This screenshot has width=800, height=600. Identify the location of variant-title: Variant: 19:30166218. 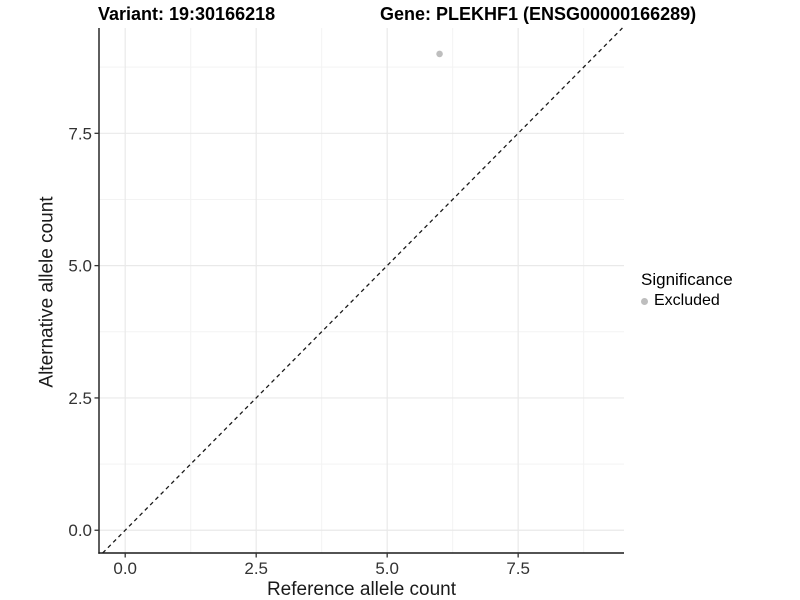
(187, 14).